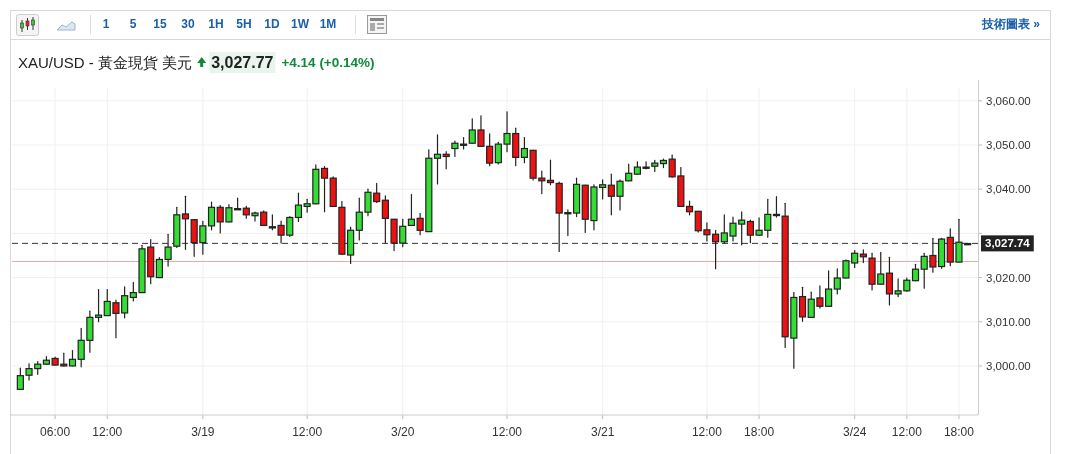 The image size is (1074, 454). I want to click on text: 1H, so click(216, 24).